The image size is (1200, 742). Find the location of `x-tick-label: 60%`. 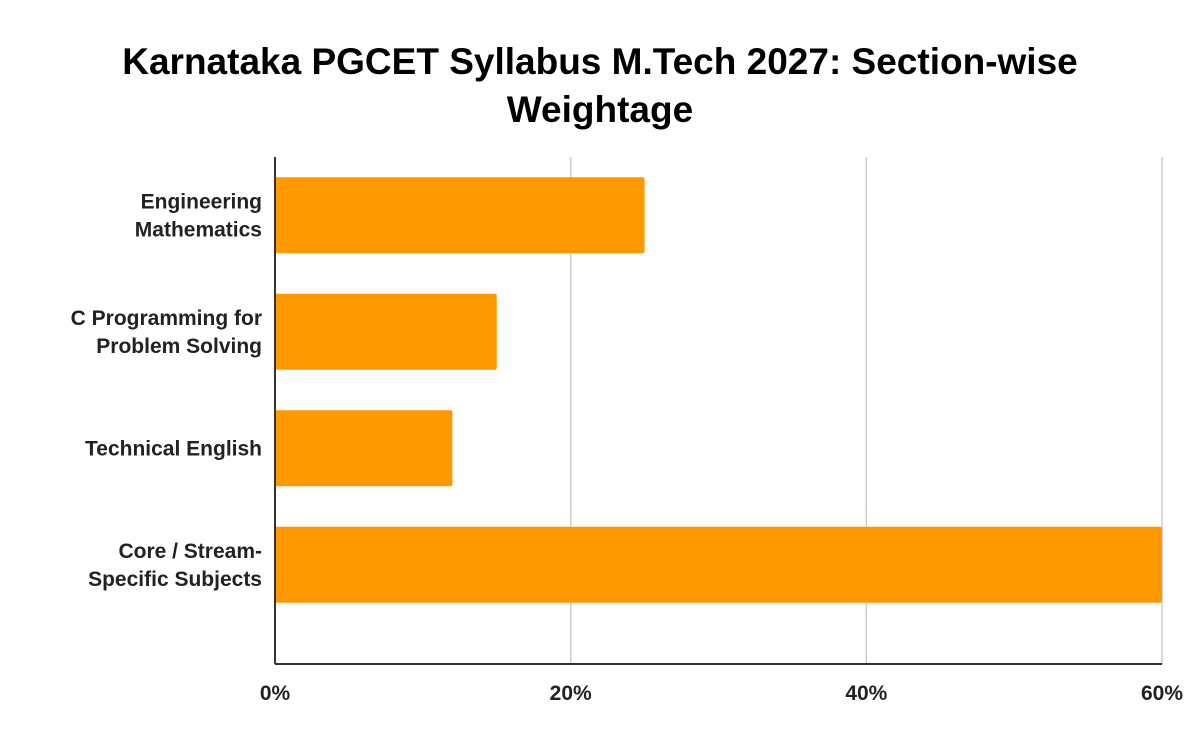

x-tick-label: 60% is located at coordinates (1162, 693).